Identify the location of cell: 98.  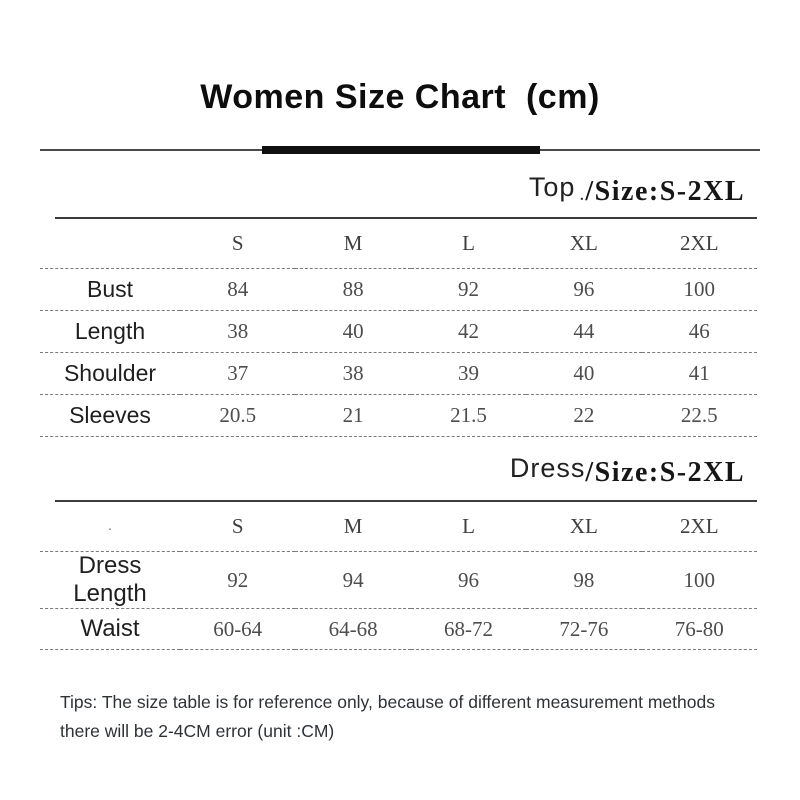
(584, 579).